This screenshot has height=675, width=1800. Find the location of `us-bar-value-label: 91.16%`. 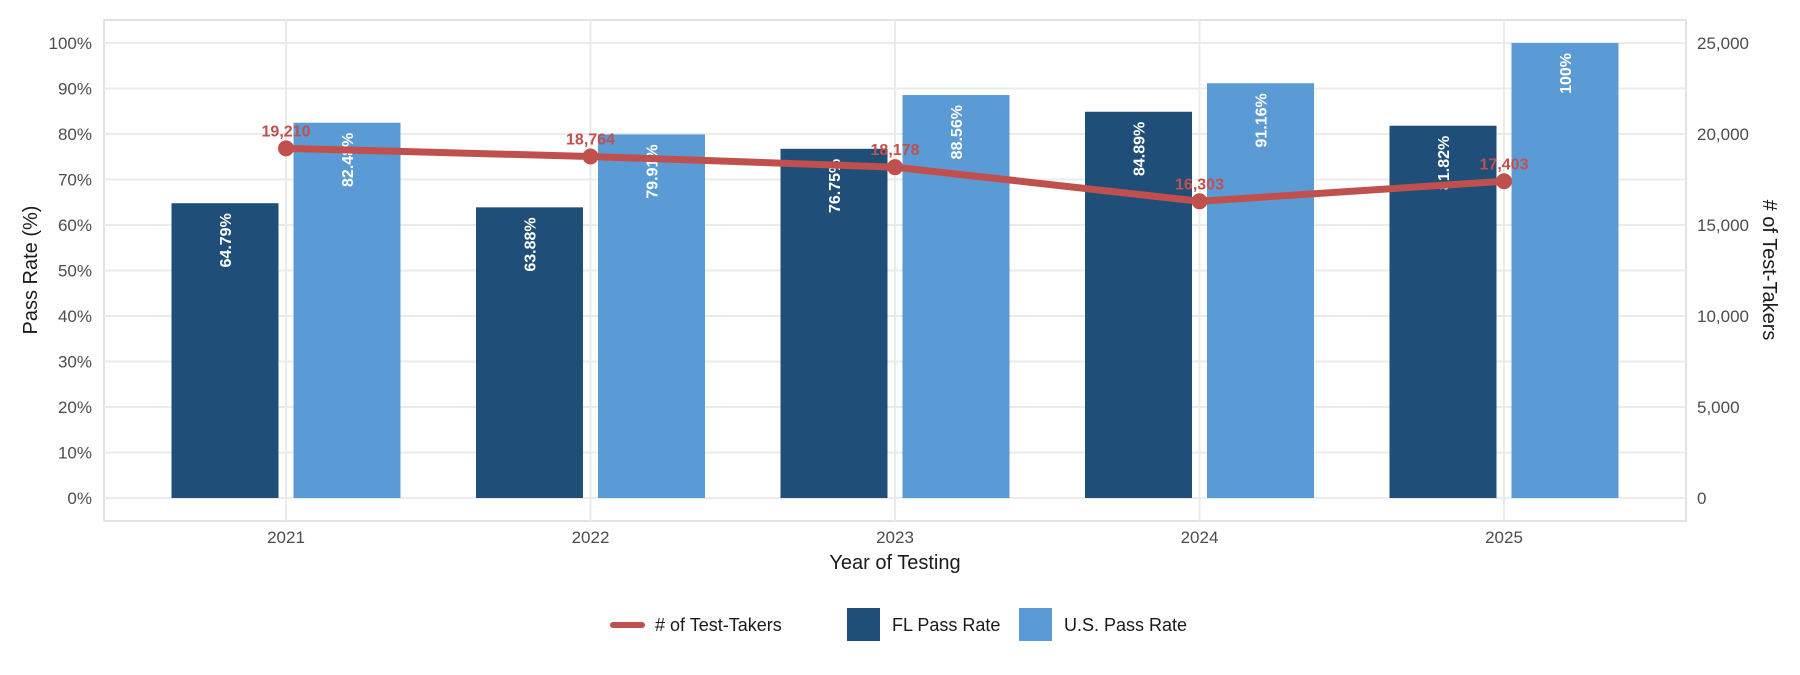

us-bar-value-label: 91.16% is located at coordinates (1262, 120).